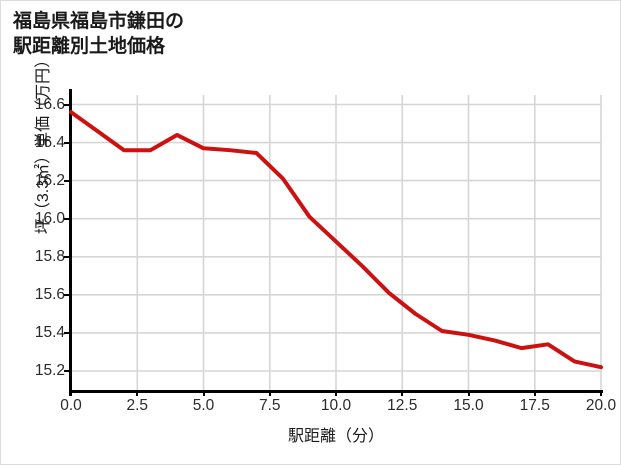  What do you see at coordinates (99, 34) in the screenshot?
I see `chart-title: 福島県福島市鎌田の 駅距離別土地価格` at bounding box center [99, 34].